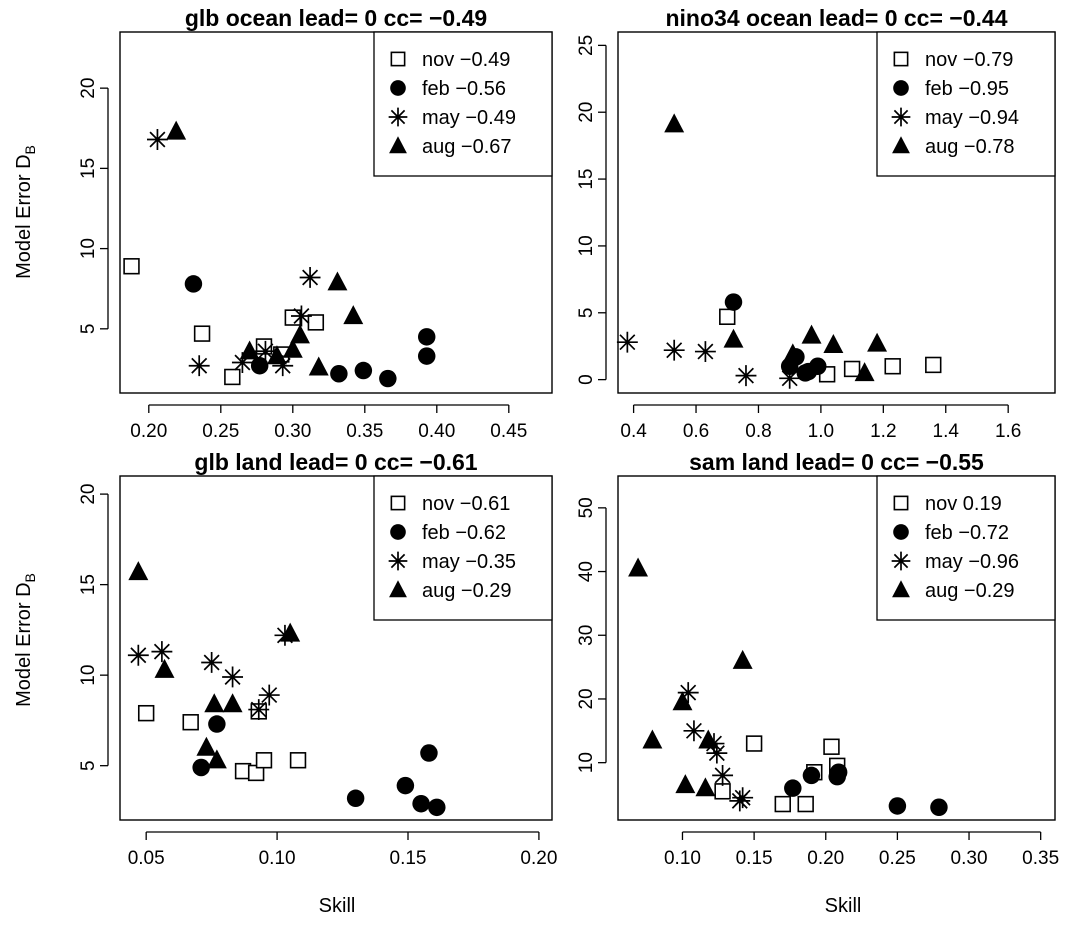 This screenshot has width=1067, height=930. What do you see at coordinates (467, 147) in the screenshot?
I see `legend-label-aug: aug −0.67` at bounding box center [467, 147].